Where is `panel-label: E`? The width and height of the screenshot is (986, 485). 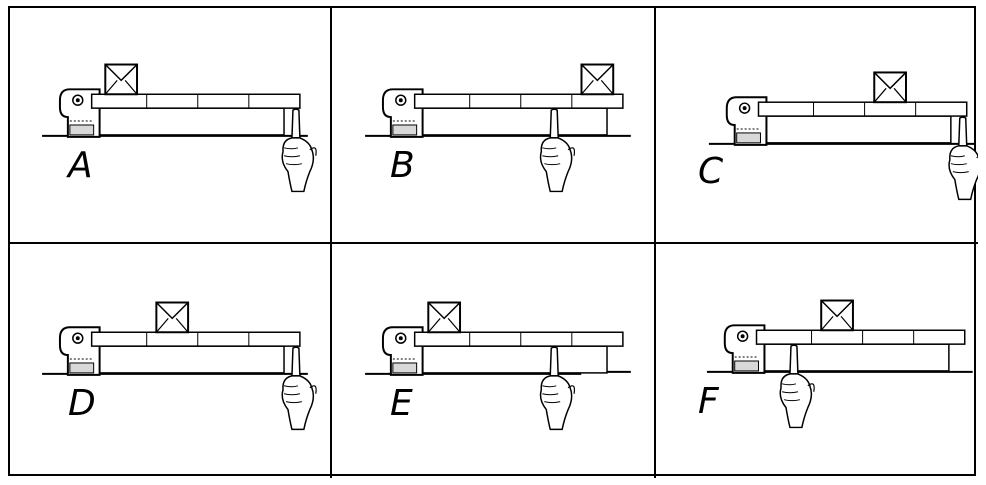
panel-label: E is located at coordinates (401, 403).